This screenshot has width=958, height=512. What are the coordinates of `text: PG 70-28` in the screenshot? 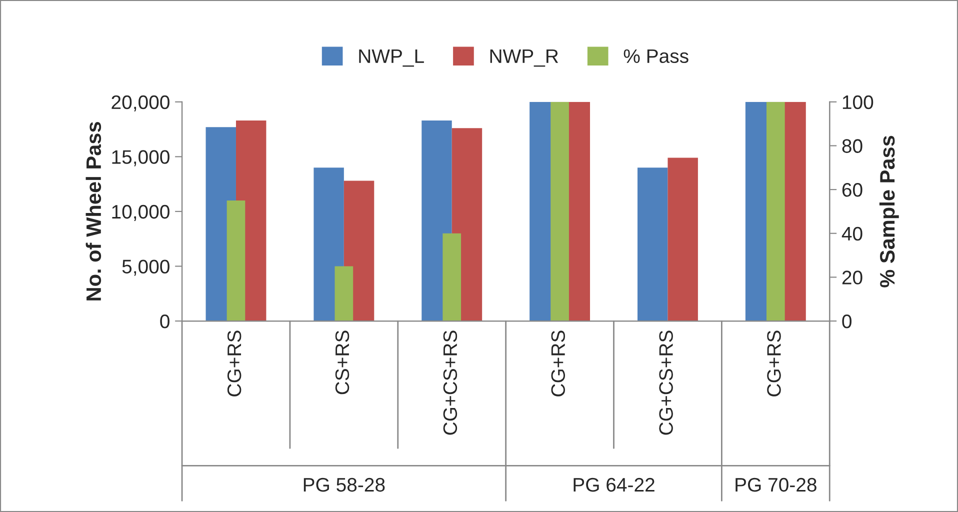 It's located at (776, 485).